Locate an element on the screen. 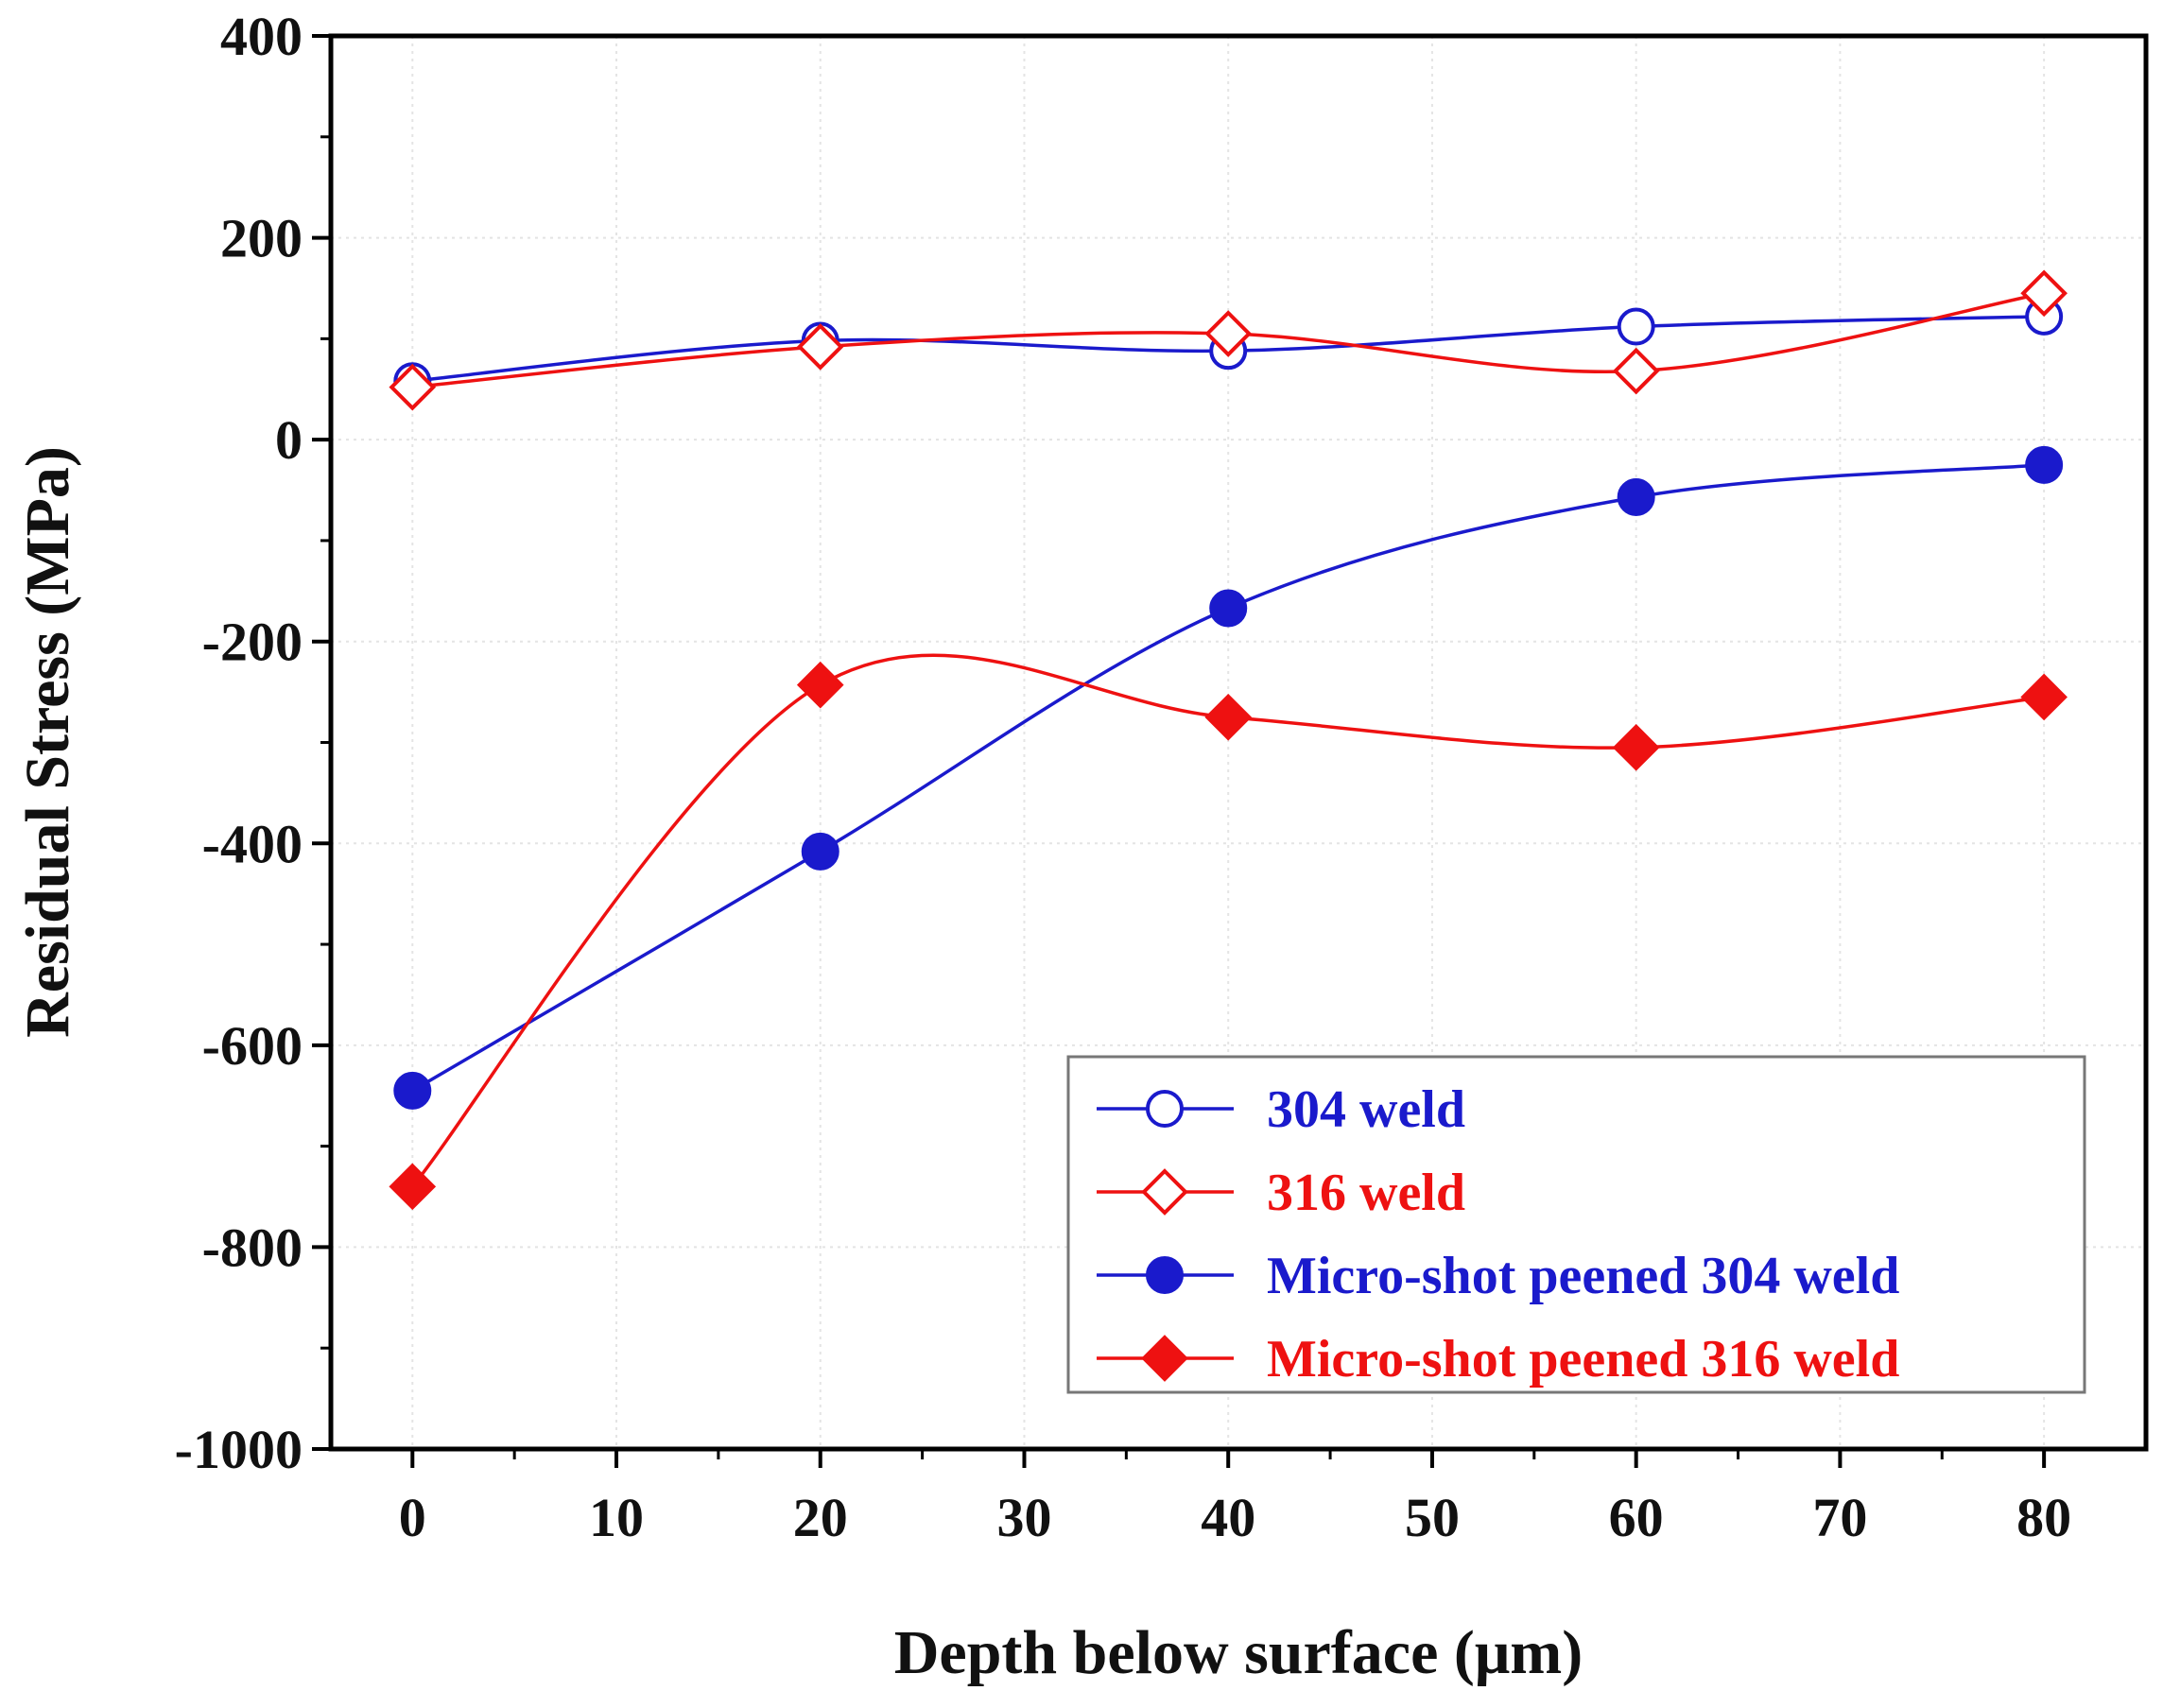 The height and width of the screenshot is (1708, 2163). y-tick-label: 400 is located at coordinates (261, 36).